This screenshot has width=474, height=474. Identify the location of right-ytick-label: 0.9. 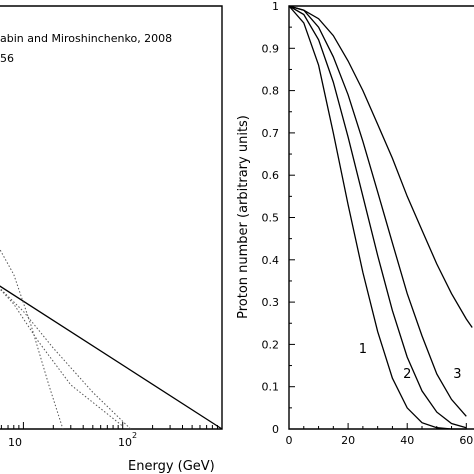
(271, 48).